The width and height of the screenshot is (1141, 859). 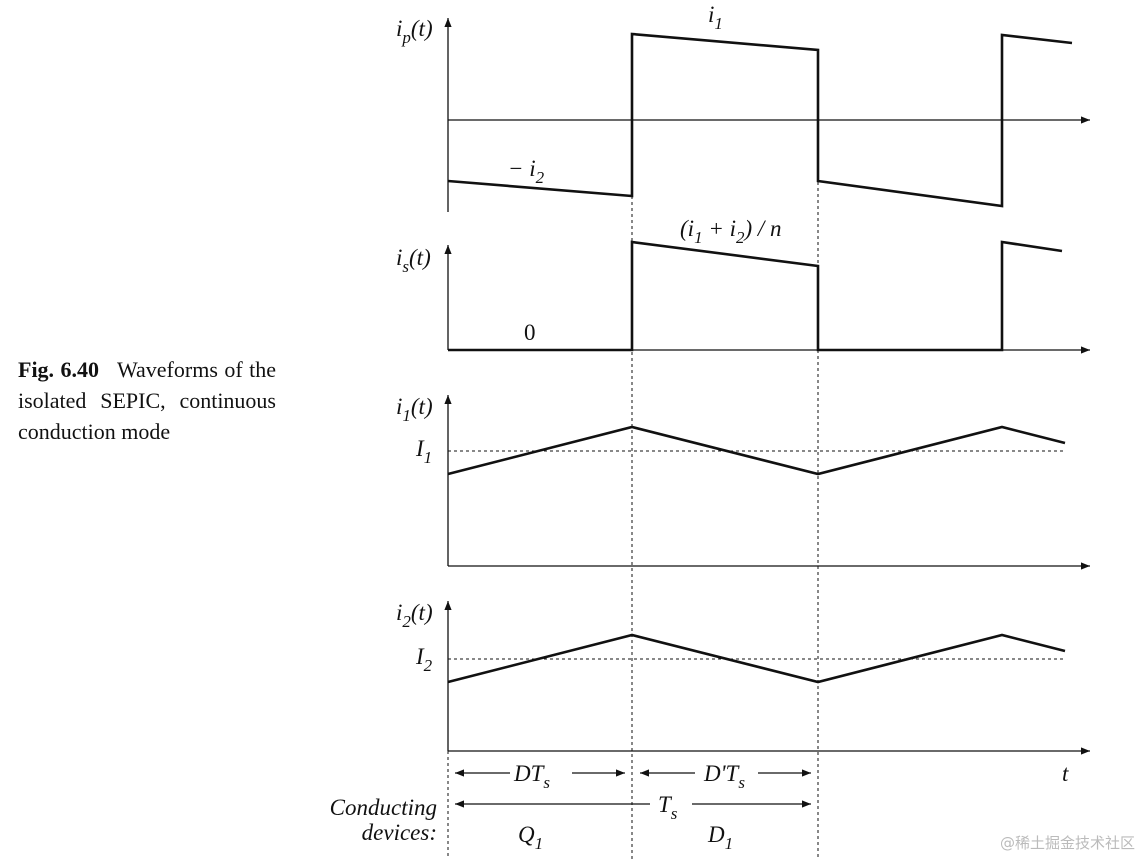 I want to click on devices-heading: Conducting, so click(x=383, y=807).